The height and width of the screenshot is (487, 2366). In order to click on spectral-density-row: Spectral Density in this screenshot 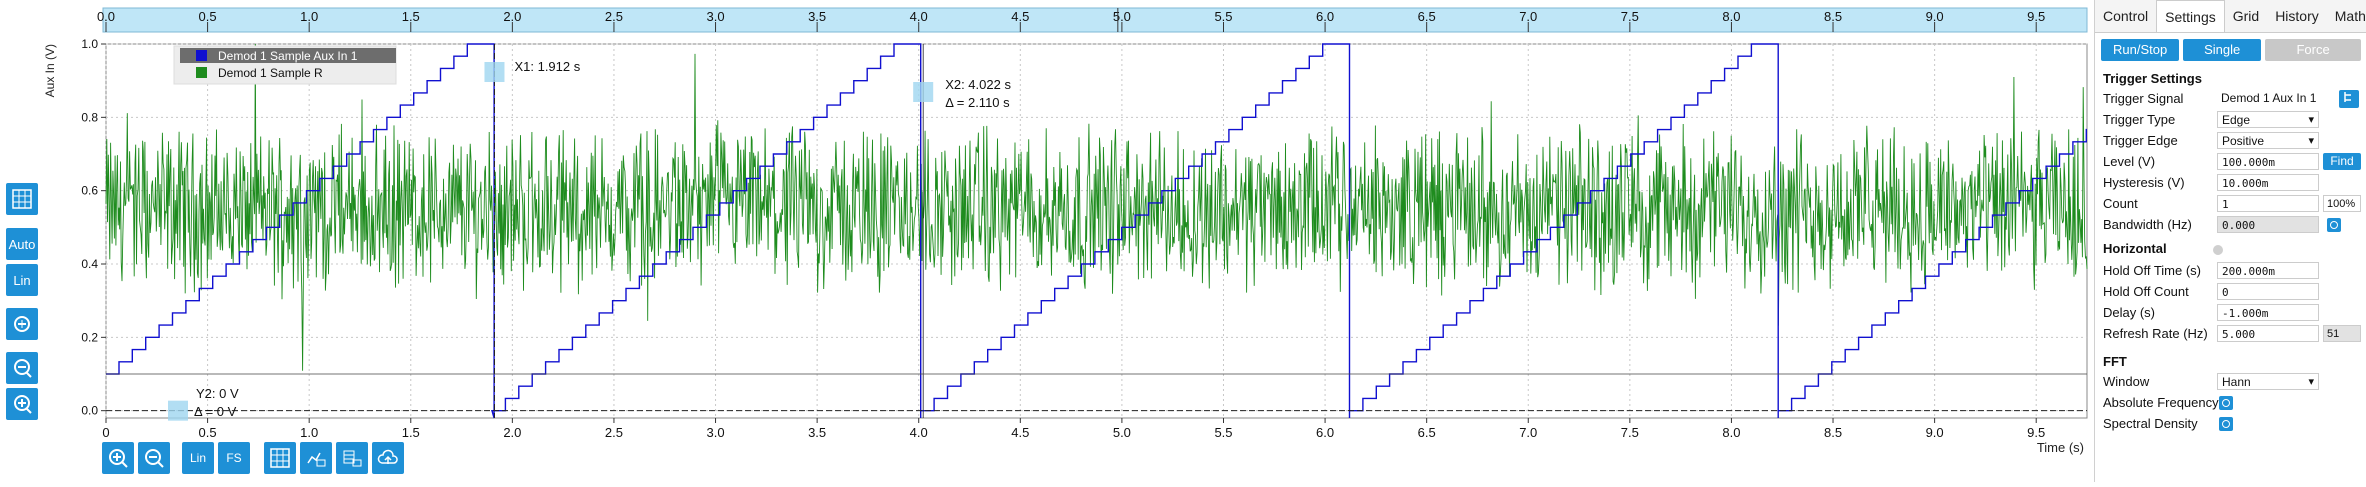, I will do `click(2230, 423)`.